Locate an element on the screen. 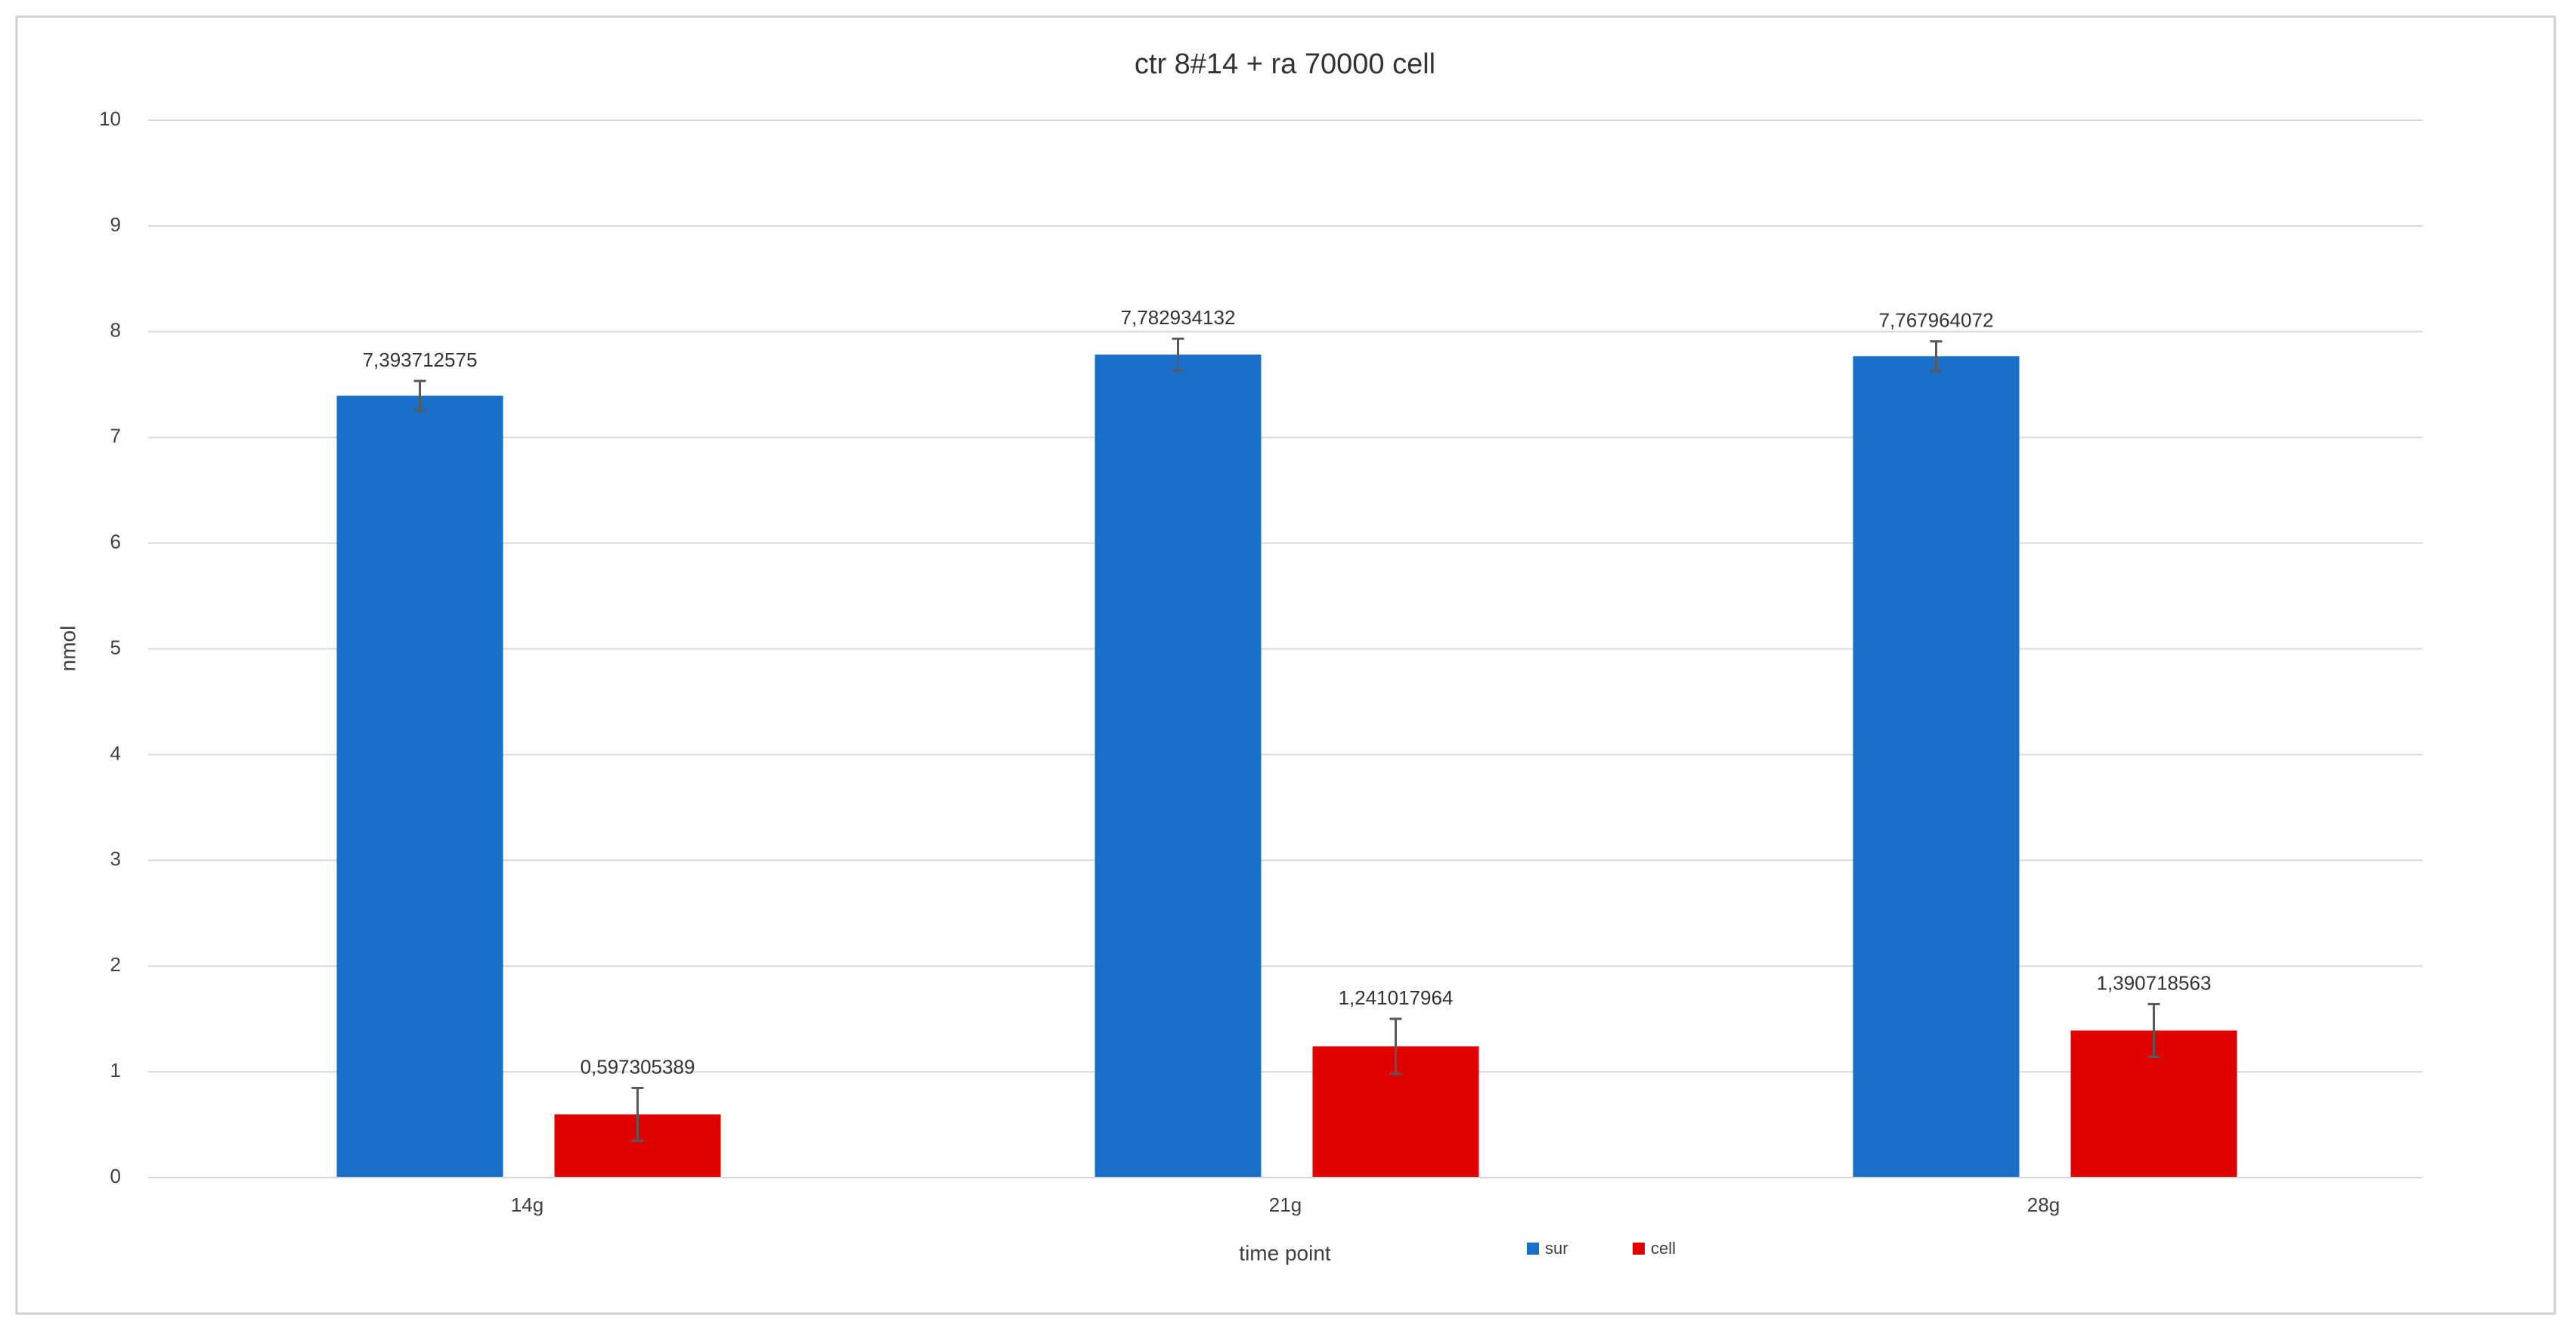 The height and width of the screenshot is (1331, 2576). data-label: 1,241017964 is located at coordinates (1396, 997).